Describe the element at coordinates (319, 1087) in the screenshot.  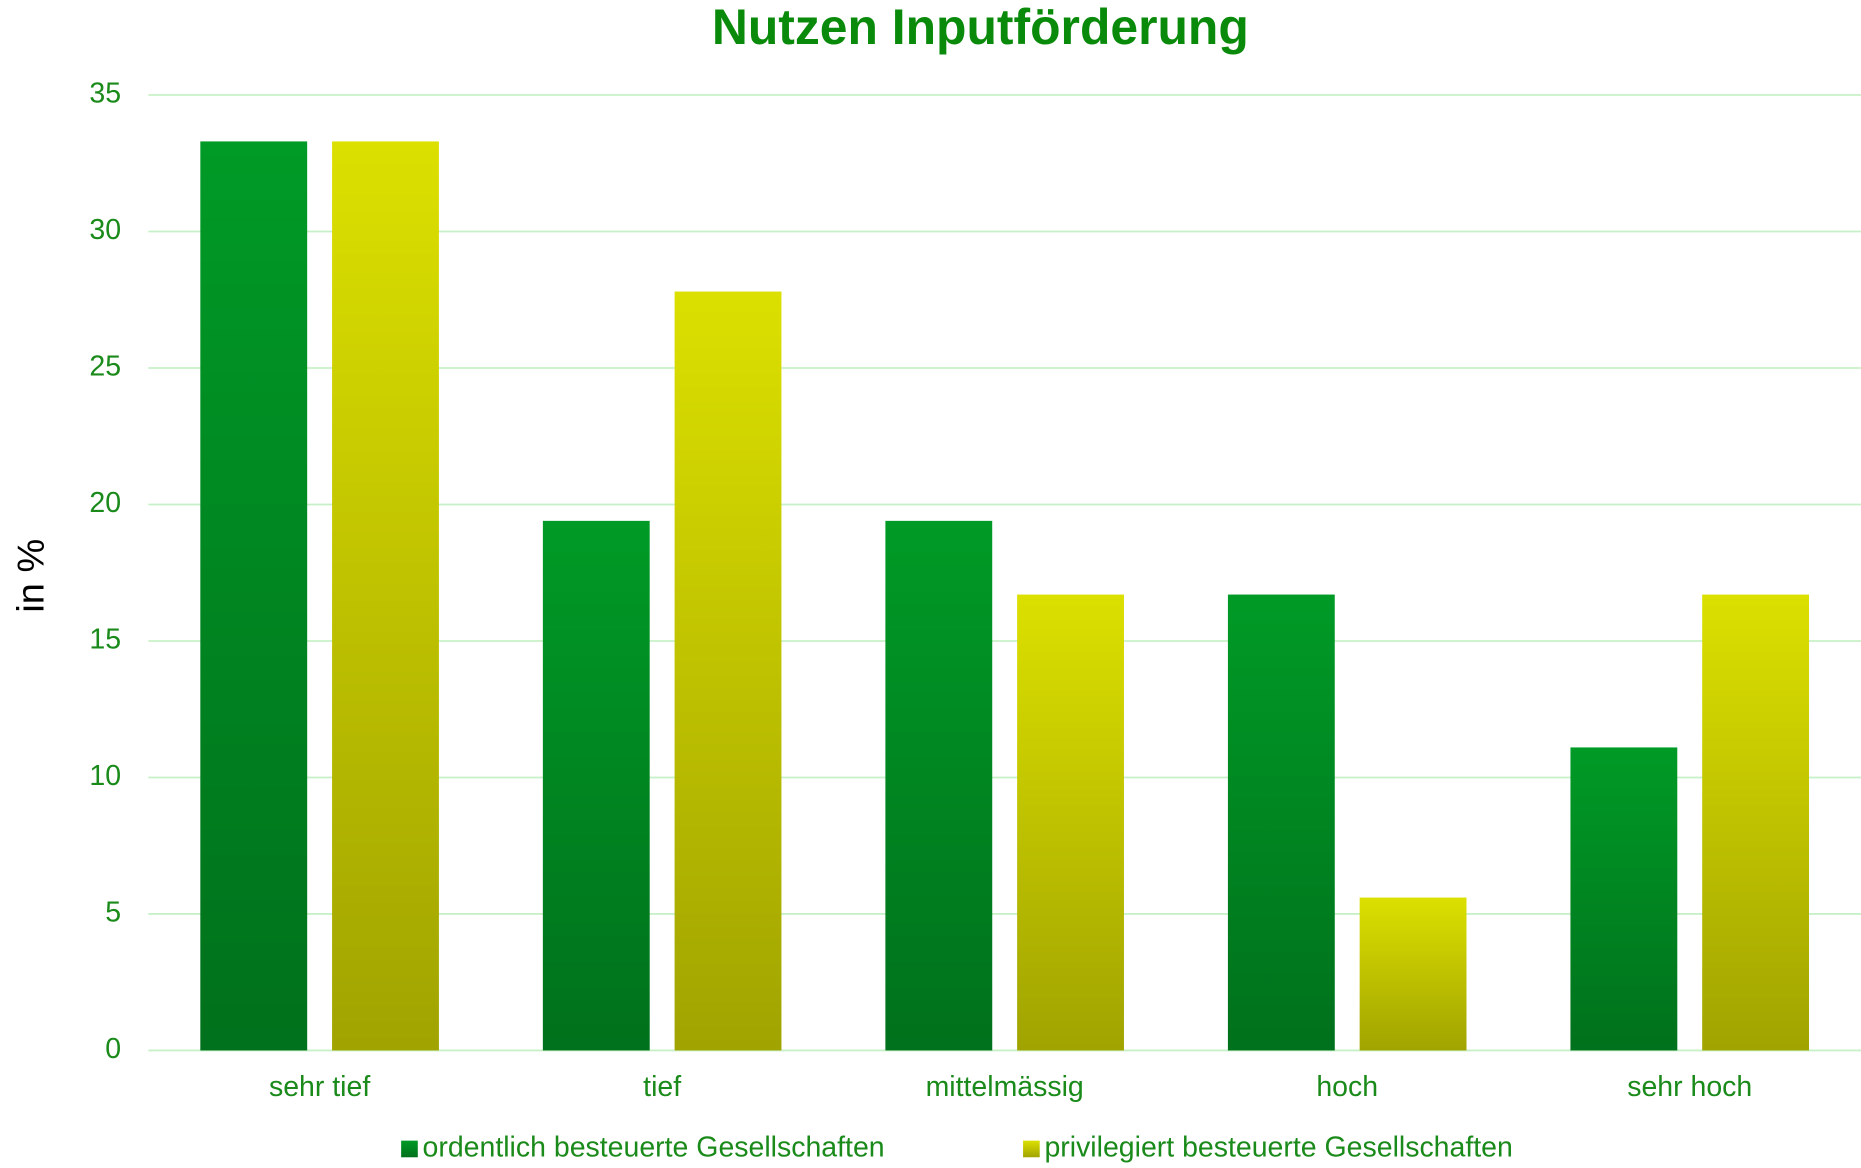
I see `x-tick-label: sehr tief` at that location.